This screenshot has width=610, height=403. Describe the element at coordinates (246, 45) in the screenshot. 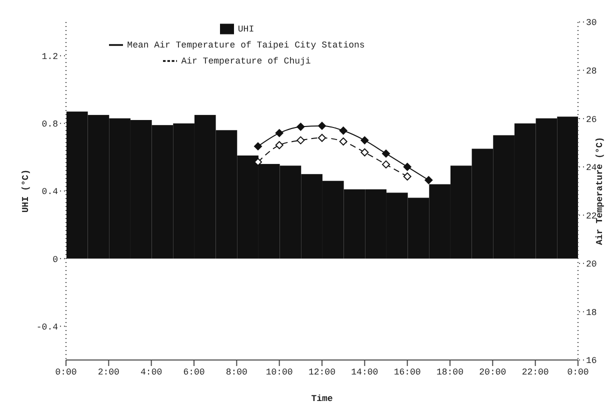

I see `legend-label: Mean Air Temperature of Taipei City Stations` at that location.